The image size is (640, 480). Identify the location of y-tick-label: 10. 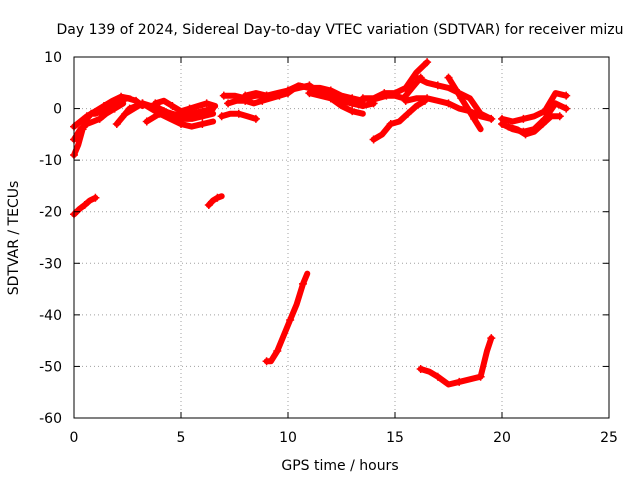
(53, 58).